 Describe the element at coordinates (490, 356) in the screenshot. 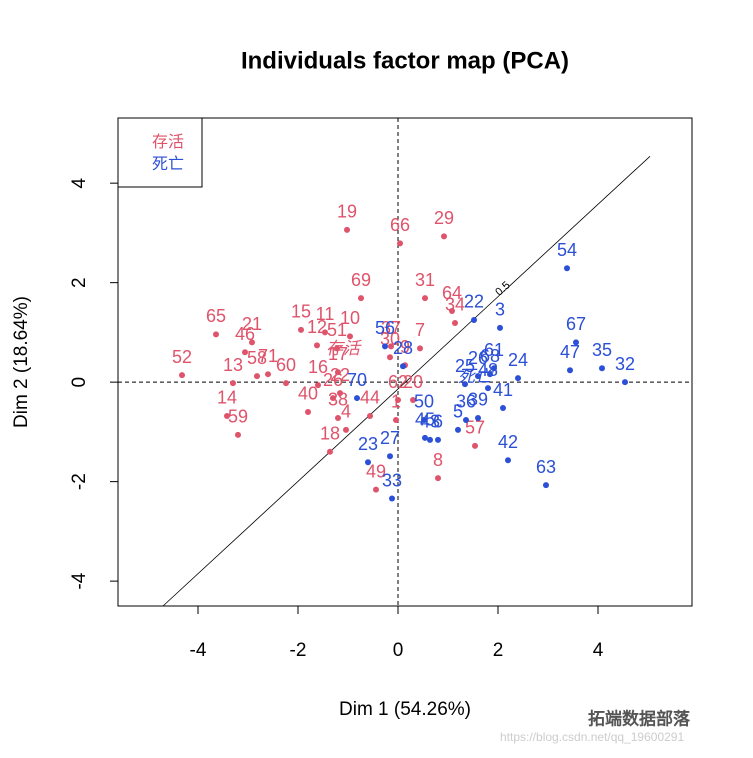

I see `point-label: 68` at that location.